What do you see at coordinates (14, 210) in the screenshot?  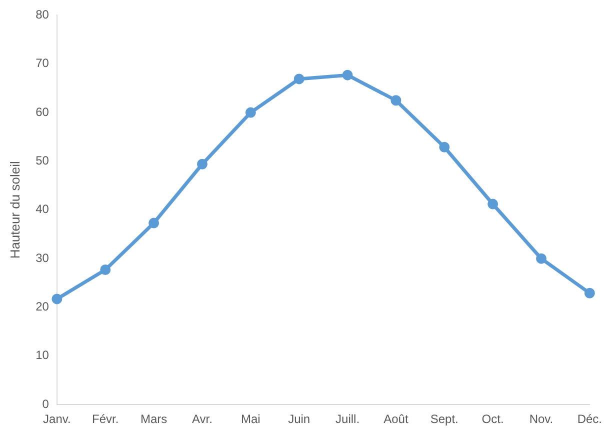 I see `y-axis-title: Hauteur du soleil` at bounding box center [14, 210].